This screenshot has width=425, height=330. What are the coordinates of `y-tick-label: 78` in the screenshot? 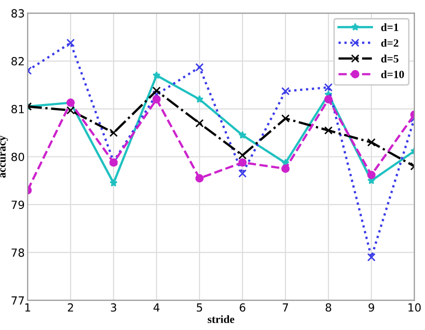 It's located at (18, 252).